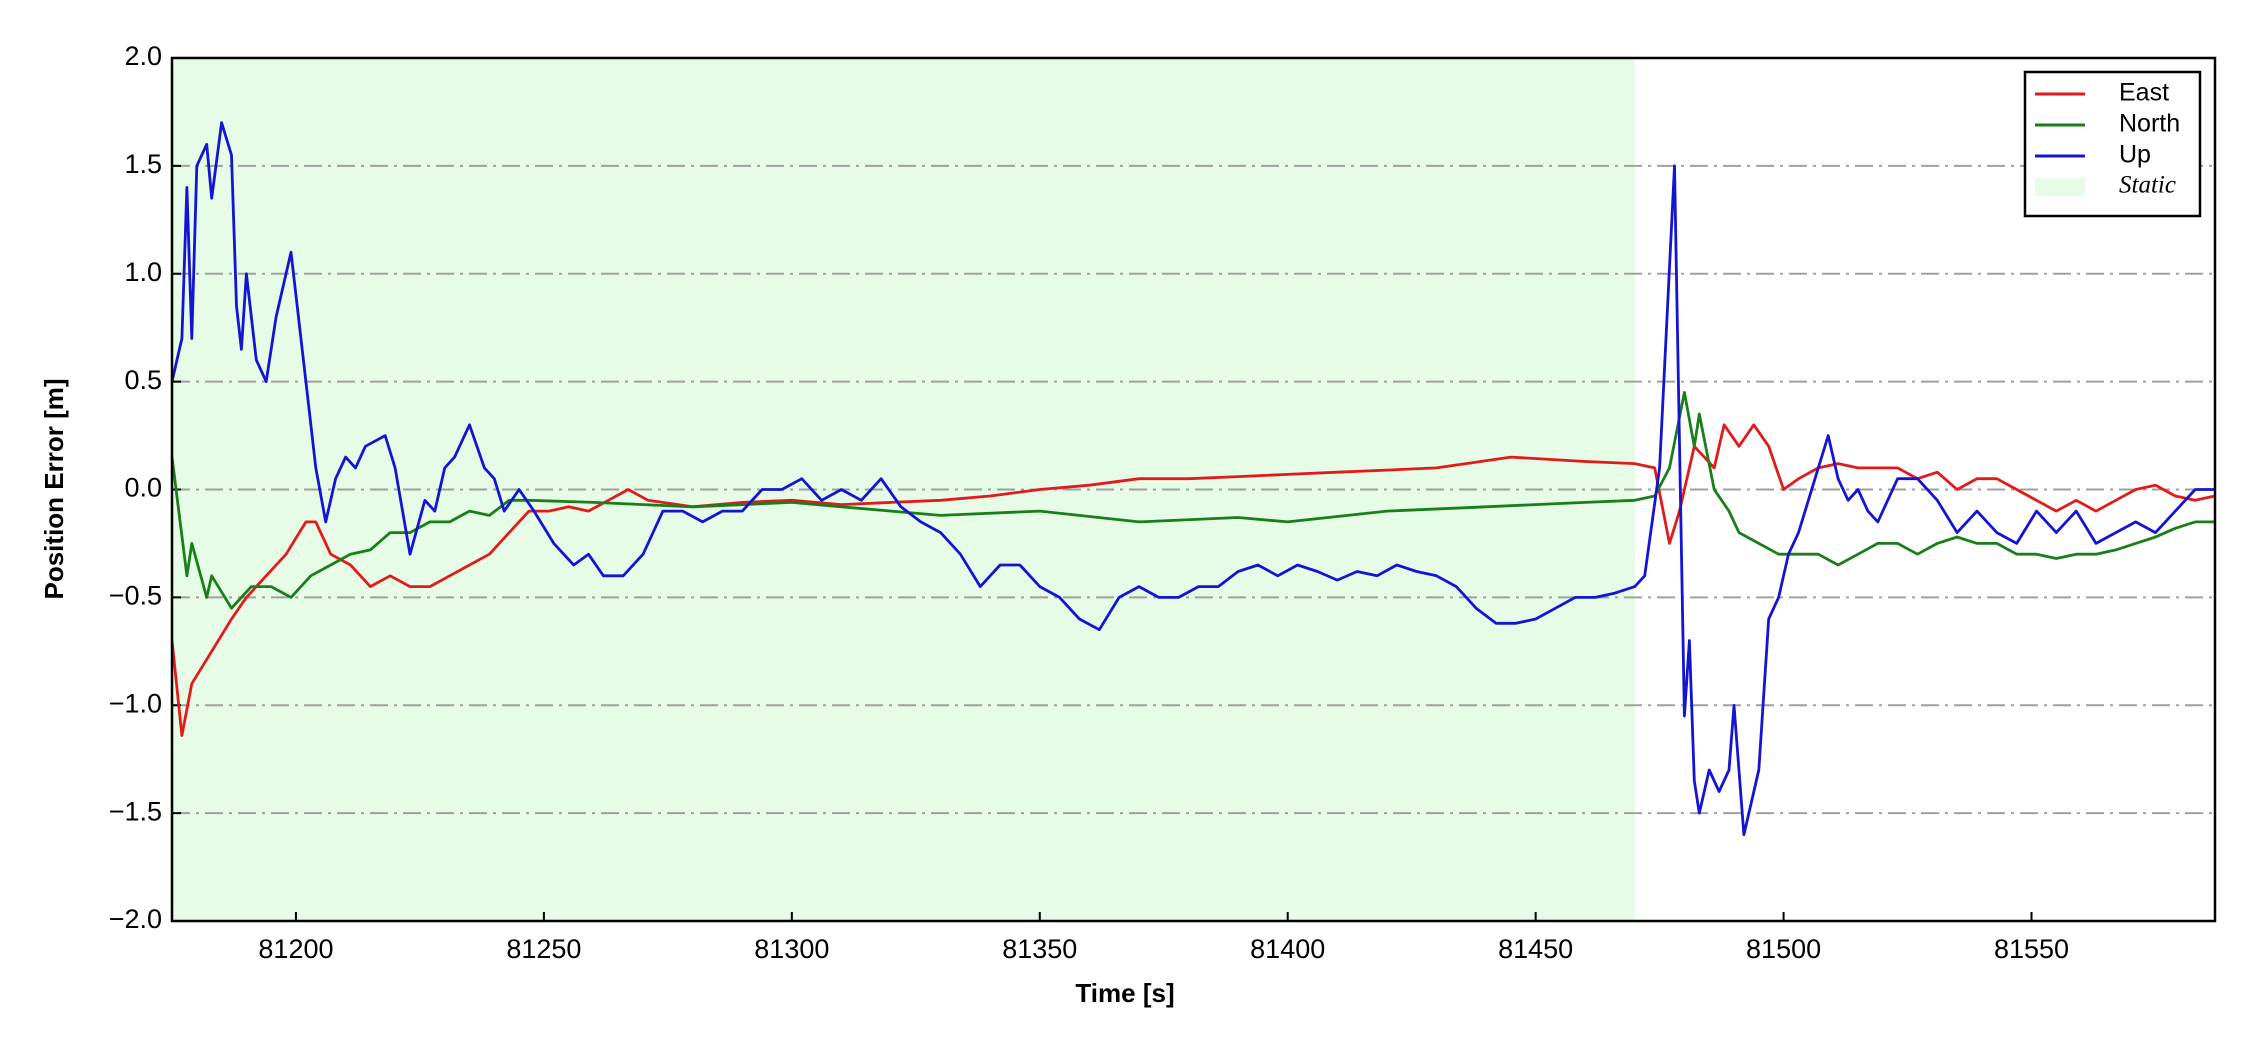 The image size is (2250, 1050). I want to click on x-tick-label: 81550, so click(2031, 949).